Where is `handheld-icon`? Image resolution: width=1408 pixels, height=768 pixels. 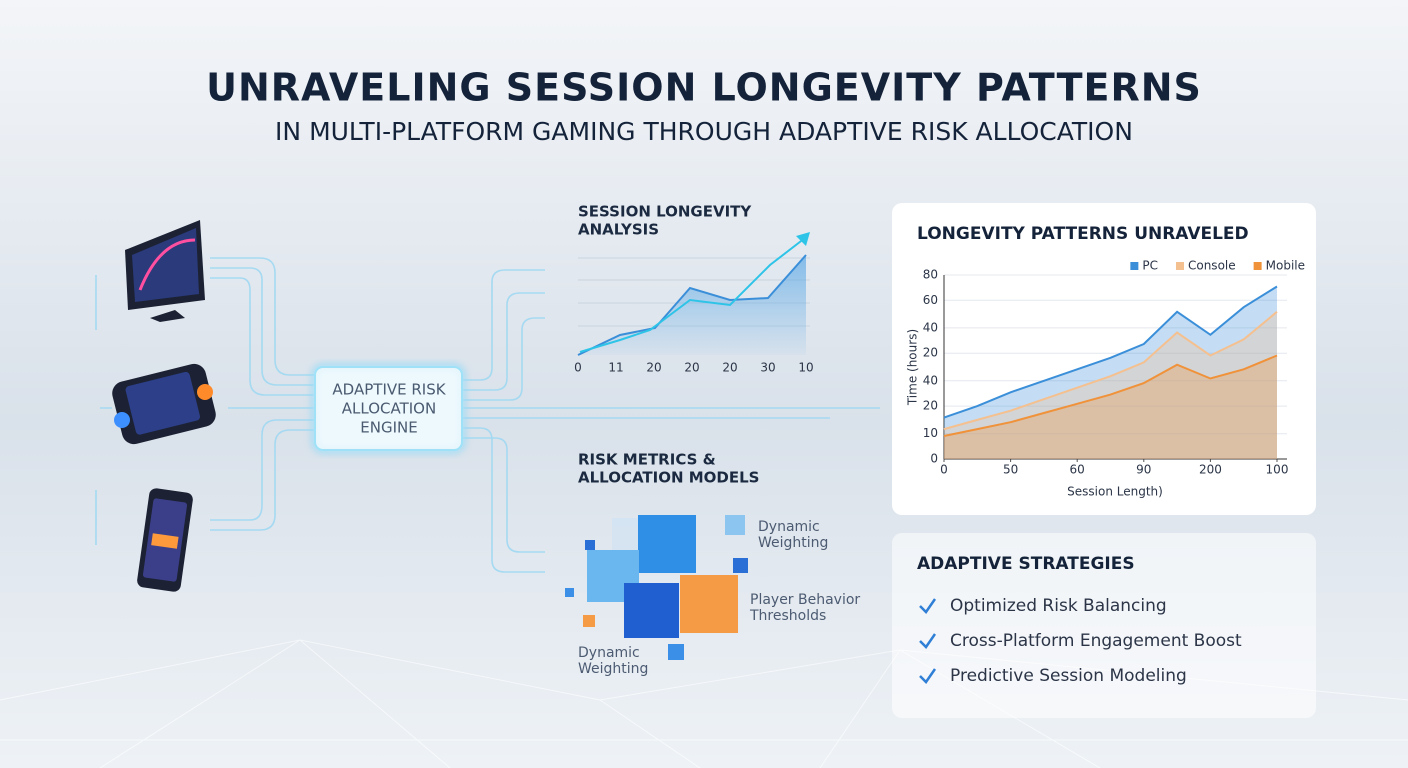
handheld-icon is located at coordinates (164, 404).